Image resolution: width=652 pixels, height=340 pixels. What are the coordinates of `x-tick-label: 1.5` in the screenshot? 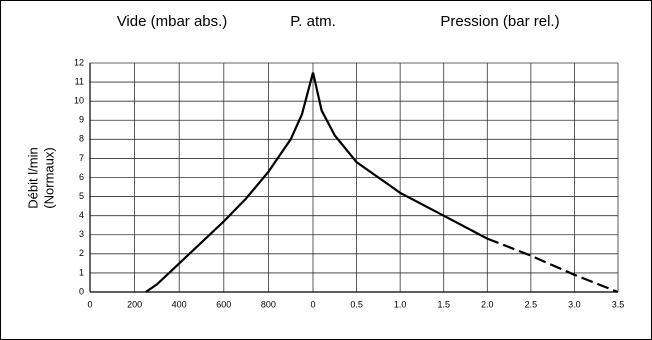 It's located at (443, 304).